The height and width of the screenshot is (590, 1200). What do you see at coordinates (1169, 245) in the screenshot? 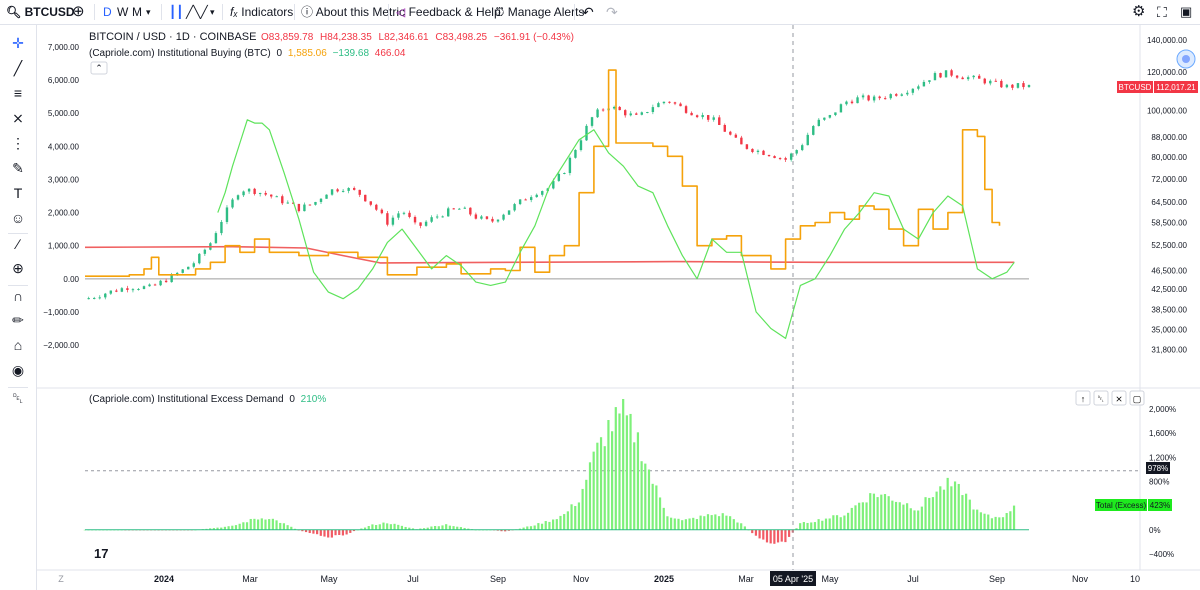
I see `right-axis-tick: 52,500.00` at bounding box center [1169, 245].